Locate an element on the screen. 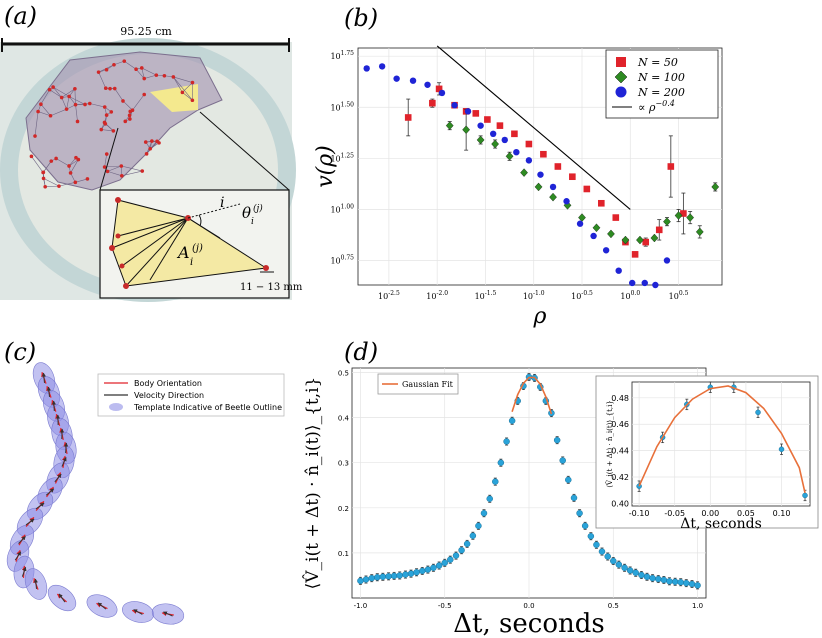 This screenshot has height=638, width=822. y-tick-label: 101.00 is located at coordinates (342, 208).